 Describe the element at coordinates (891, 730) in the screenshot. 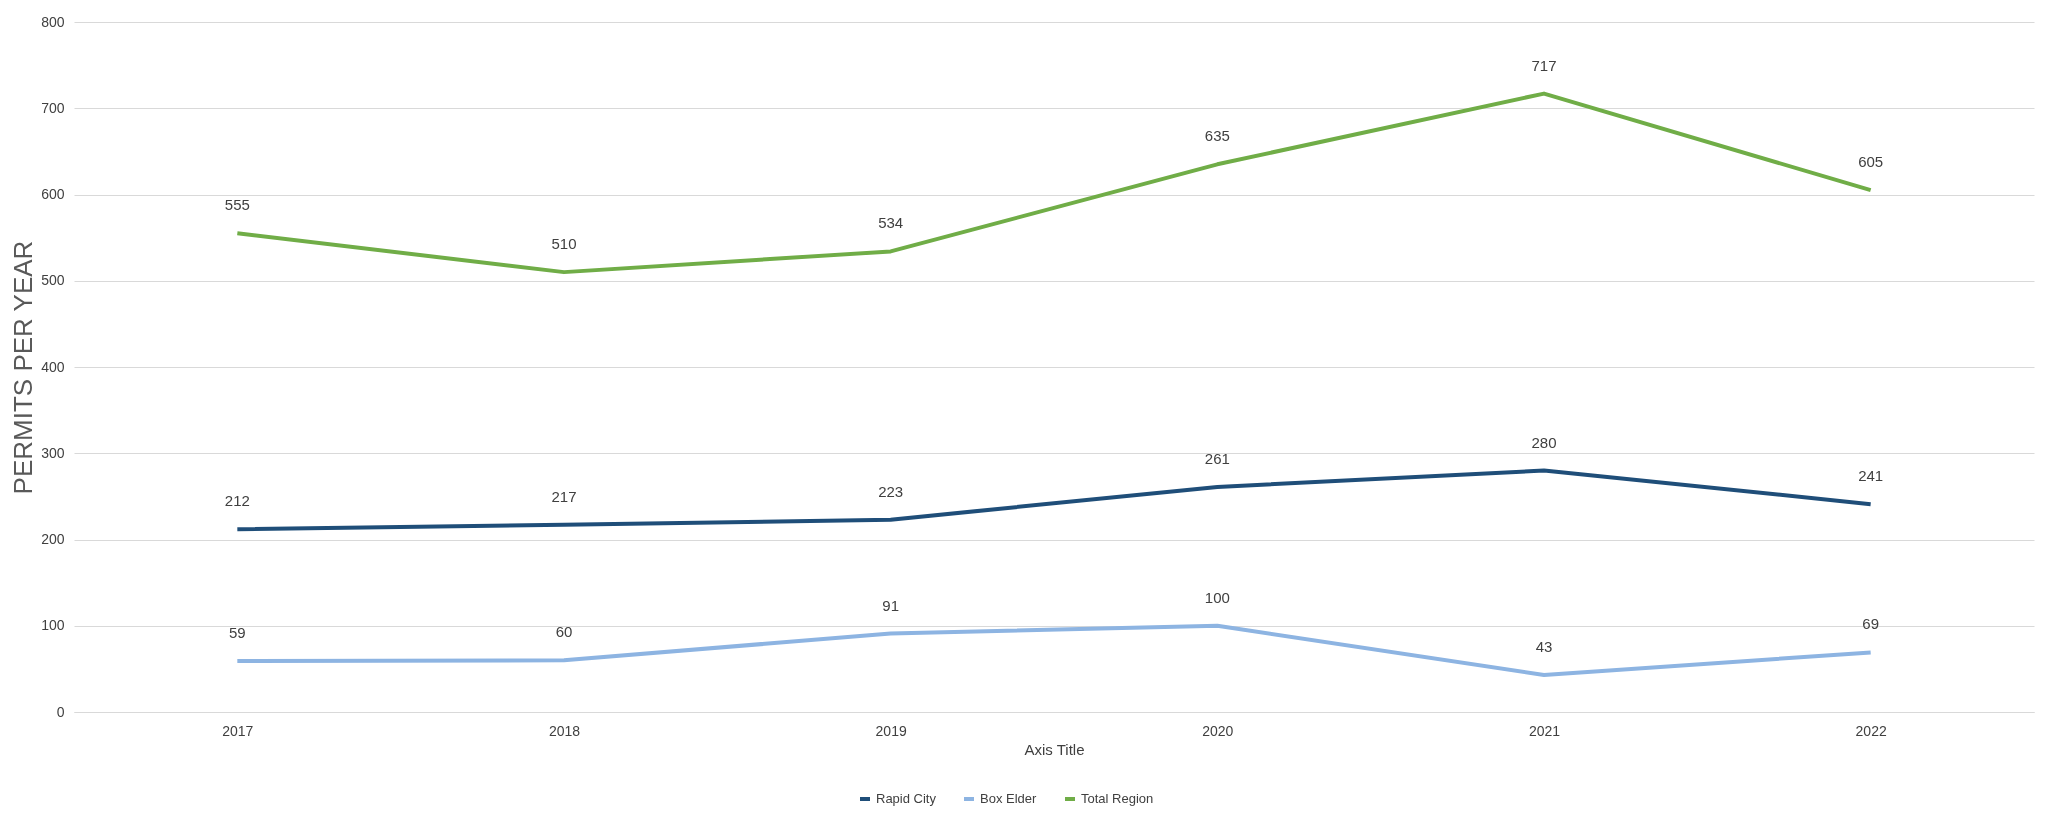

I see `x-tick-label: 2019` at that location.